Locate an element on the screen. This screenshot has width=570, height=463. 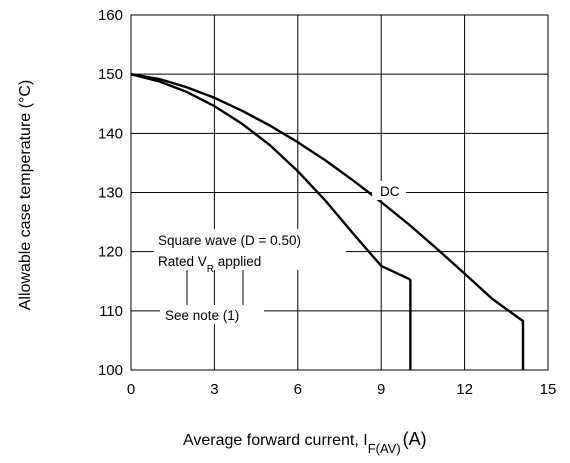
x-tick-label: 15 is located at coordinates (548, 389).